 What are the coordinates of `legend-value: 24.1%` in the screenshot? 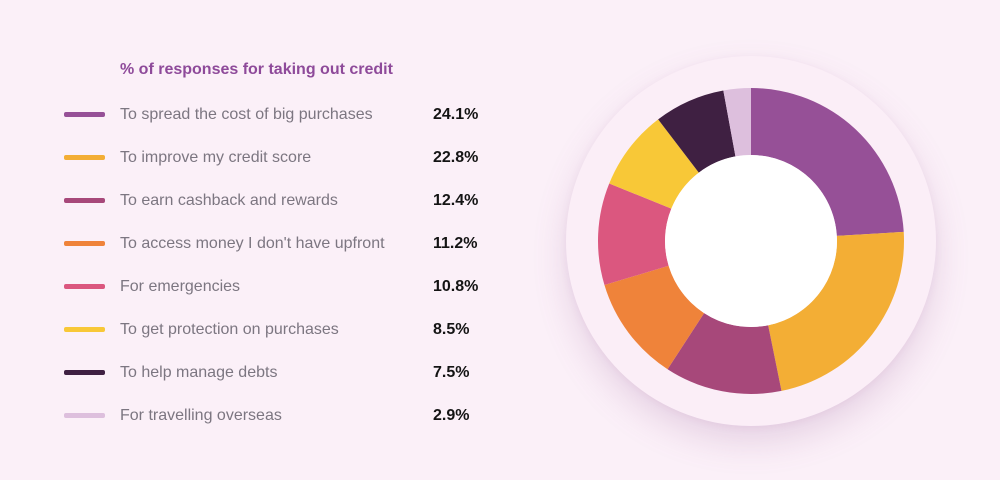 It's located at (456, 114).